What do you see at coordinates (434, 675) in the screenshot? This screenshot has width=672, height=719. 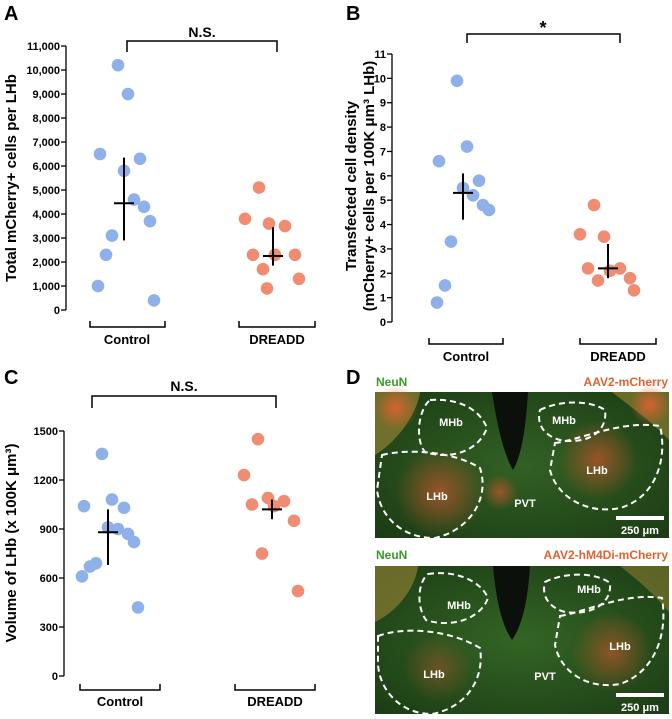 I see `micrograph-bottom-region-lhb-left: LHb` at bounding box center [434, 675].